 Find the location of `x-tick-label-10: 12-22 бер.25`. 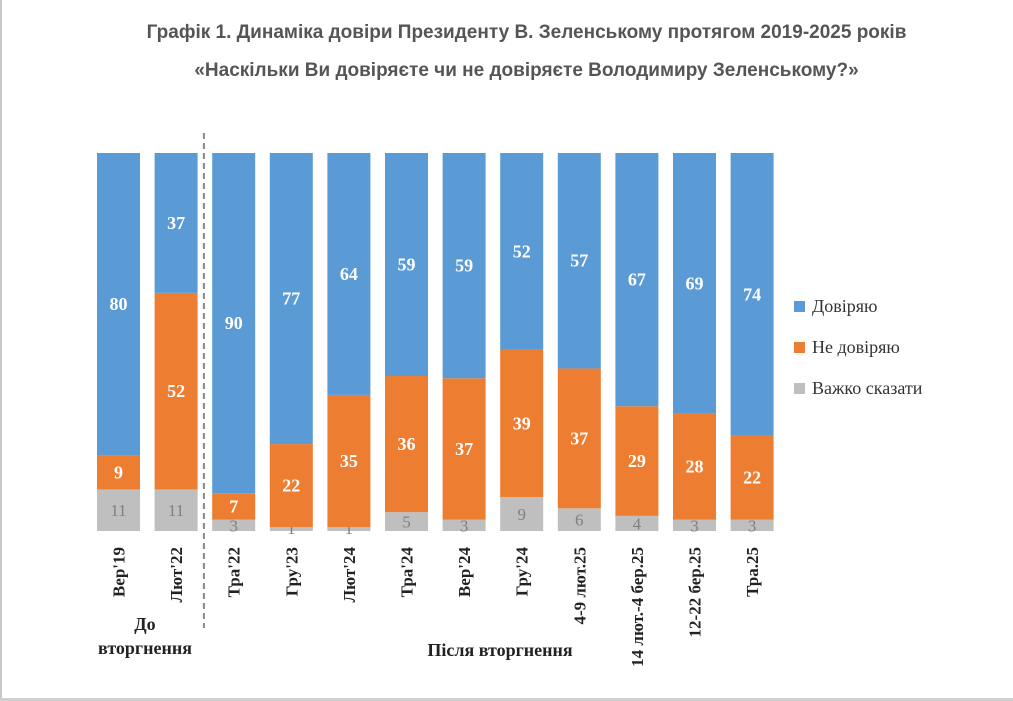

x-tick-label-10: 12-22 бер.25 is located at coordinates (695, 592).